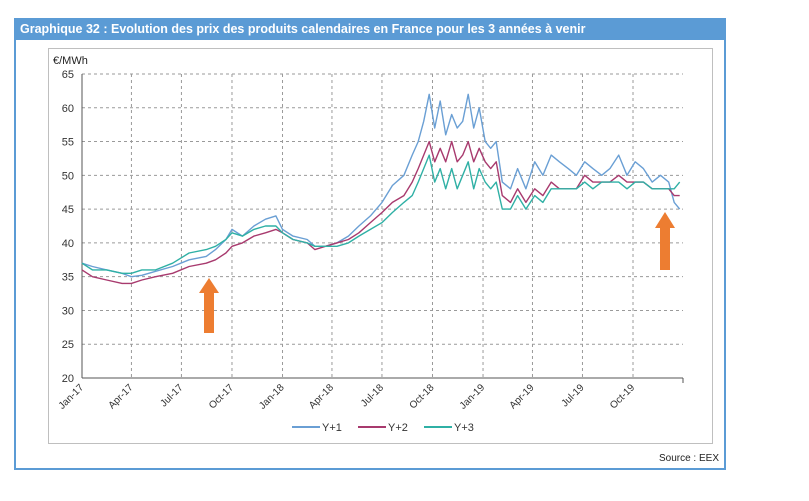  What do you see at coordinates (372, 395) in the screenshot?
I see `x-tick-label: Jul-18` at bounding box center [372, 395].